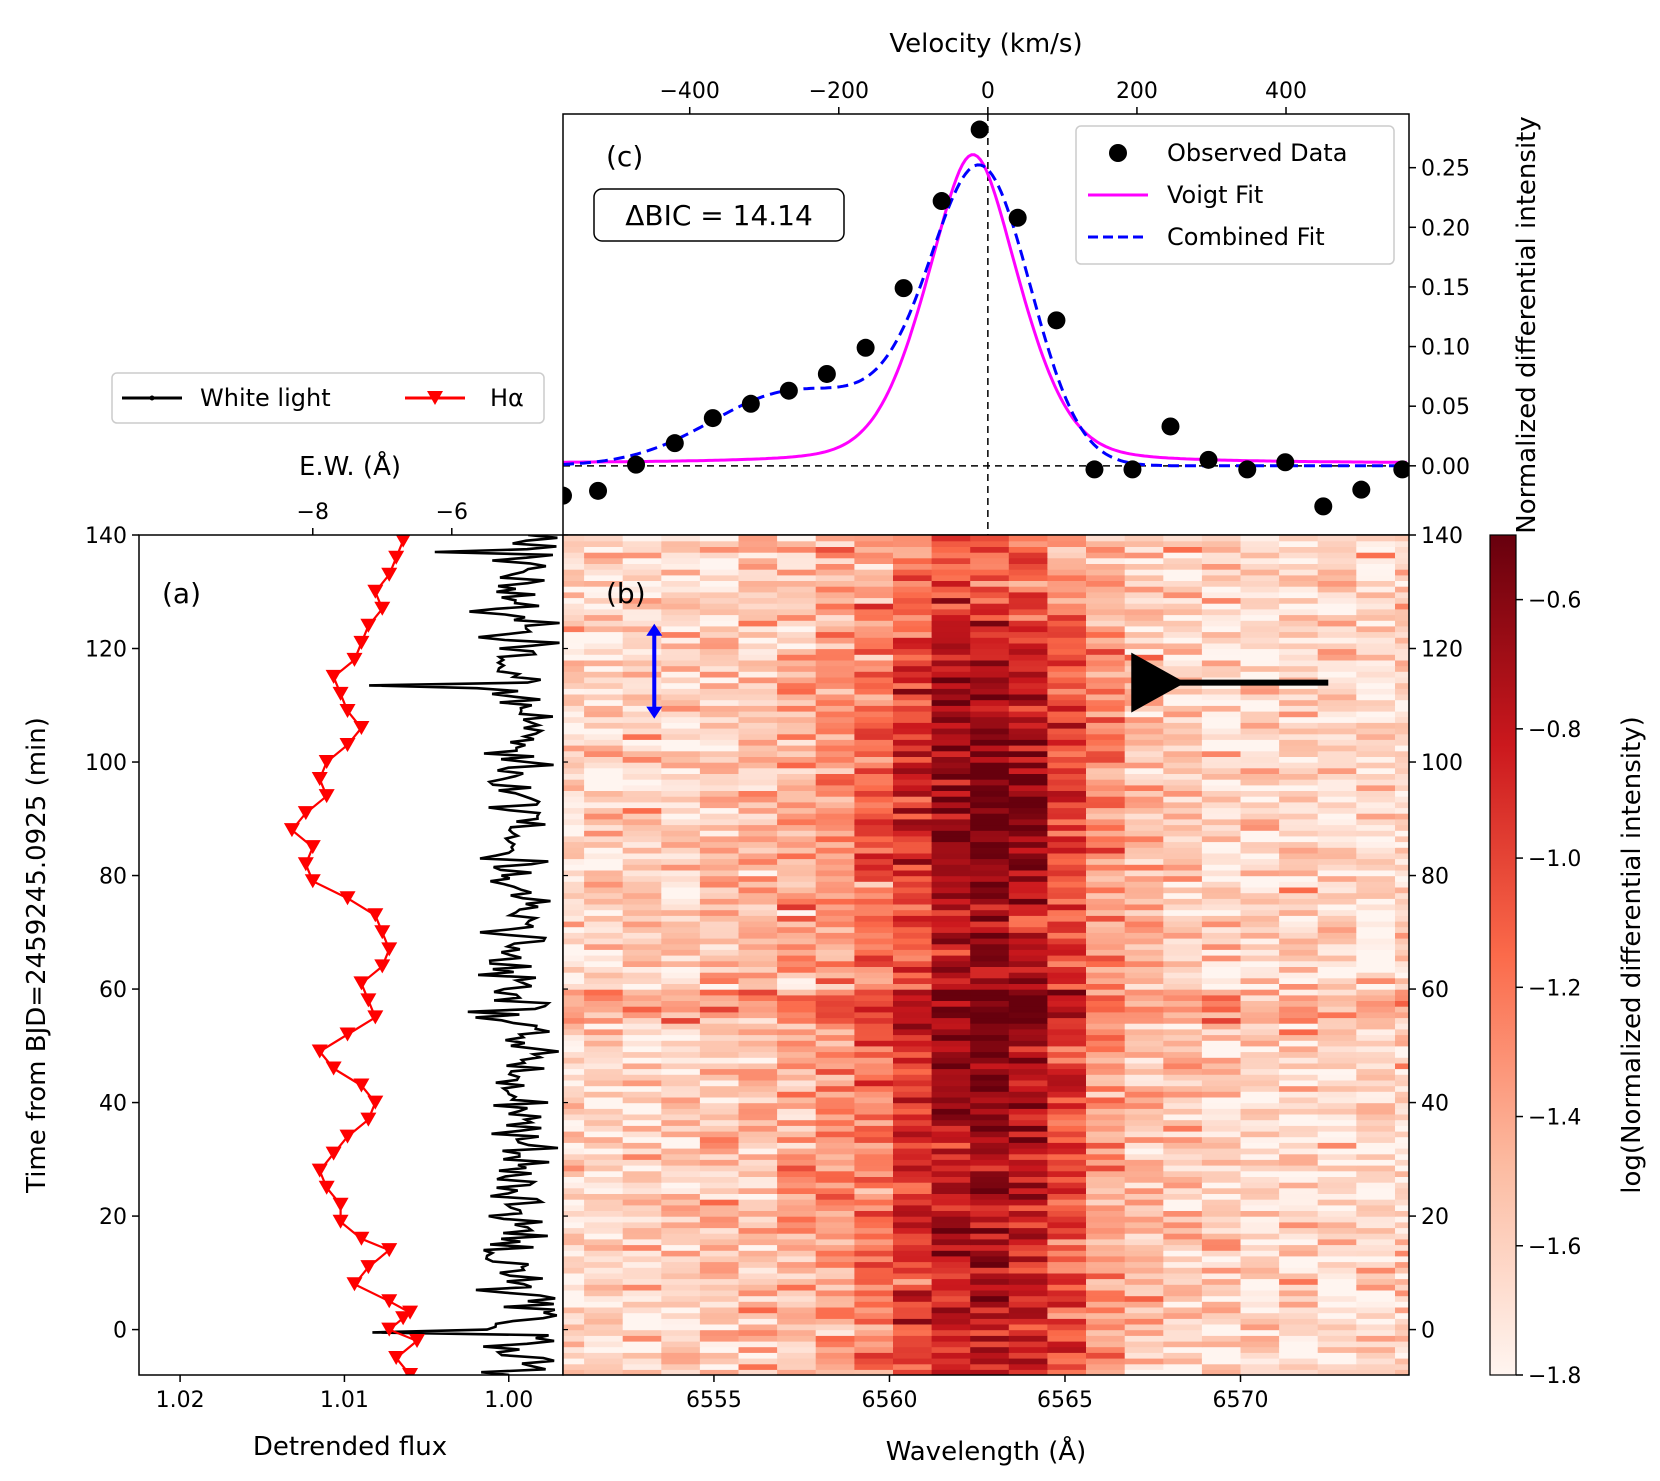 This screenshot has width=1660, height=1481. I want to click on panel-a-legend: White light Hα, so click(328, 398).